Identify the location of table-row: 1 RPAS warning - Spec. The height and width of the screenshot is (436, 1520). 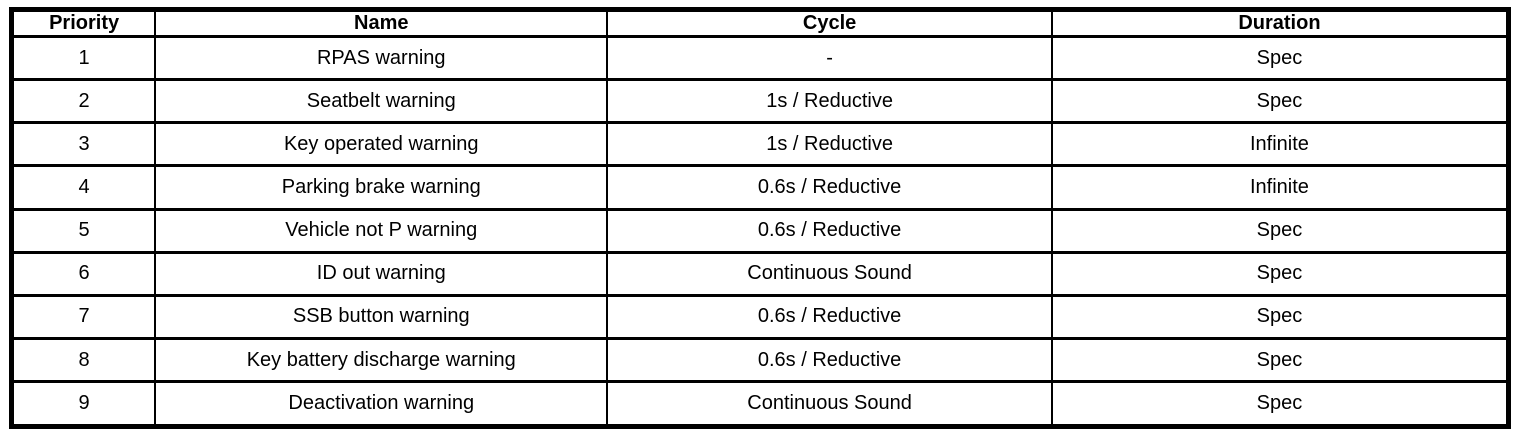
(760, 58).